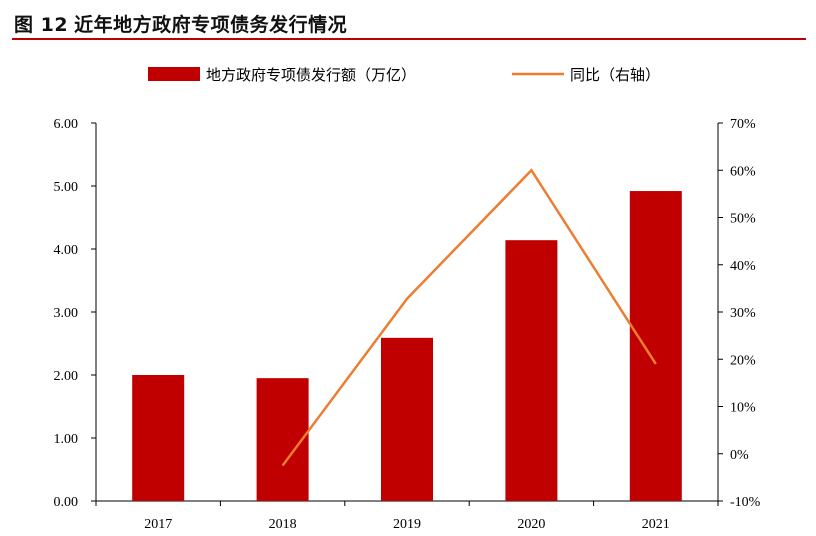 The width and height of the screenshot is (816, 536). I want to click on y-right-tick-label: 30%, so click(743, 313).